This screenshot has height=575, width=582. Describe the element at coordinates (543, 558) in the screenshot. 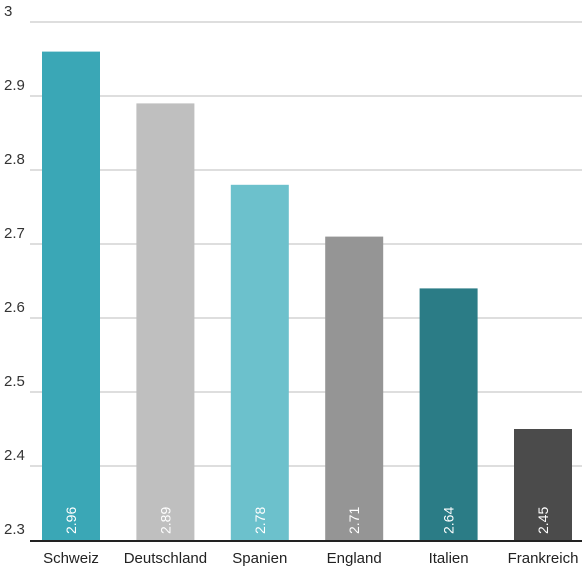

I see `category-label: Frankreich` at that location.